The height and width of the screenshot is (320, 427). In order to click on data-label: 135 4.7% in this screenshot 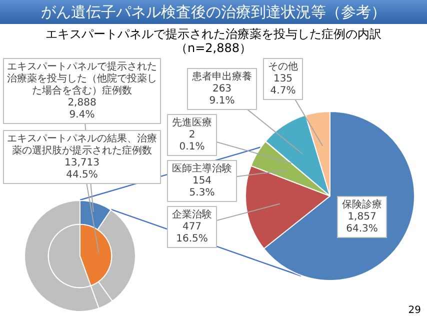, I will do `click(283, 85)`.